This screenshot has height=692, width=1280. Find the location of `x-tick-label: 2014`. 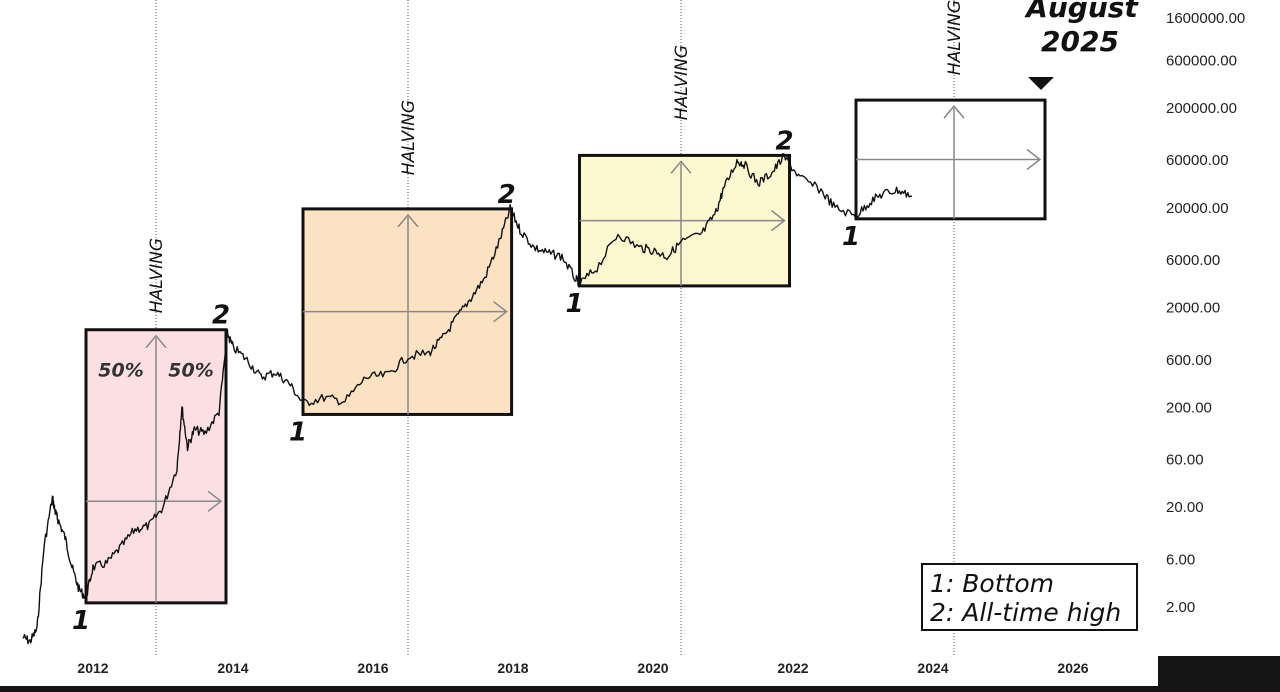

x-tick-label: 2014 is located at coordinates (232, 668).